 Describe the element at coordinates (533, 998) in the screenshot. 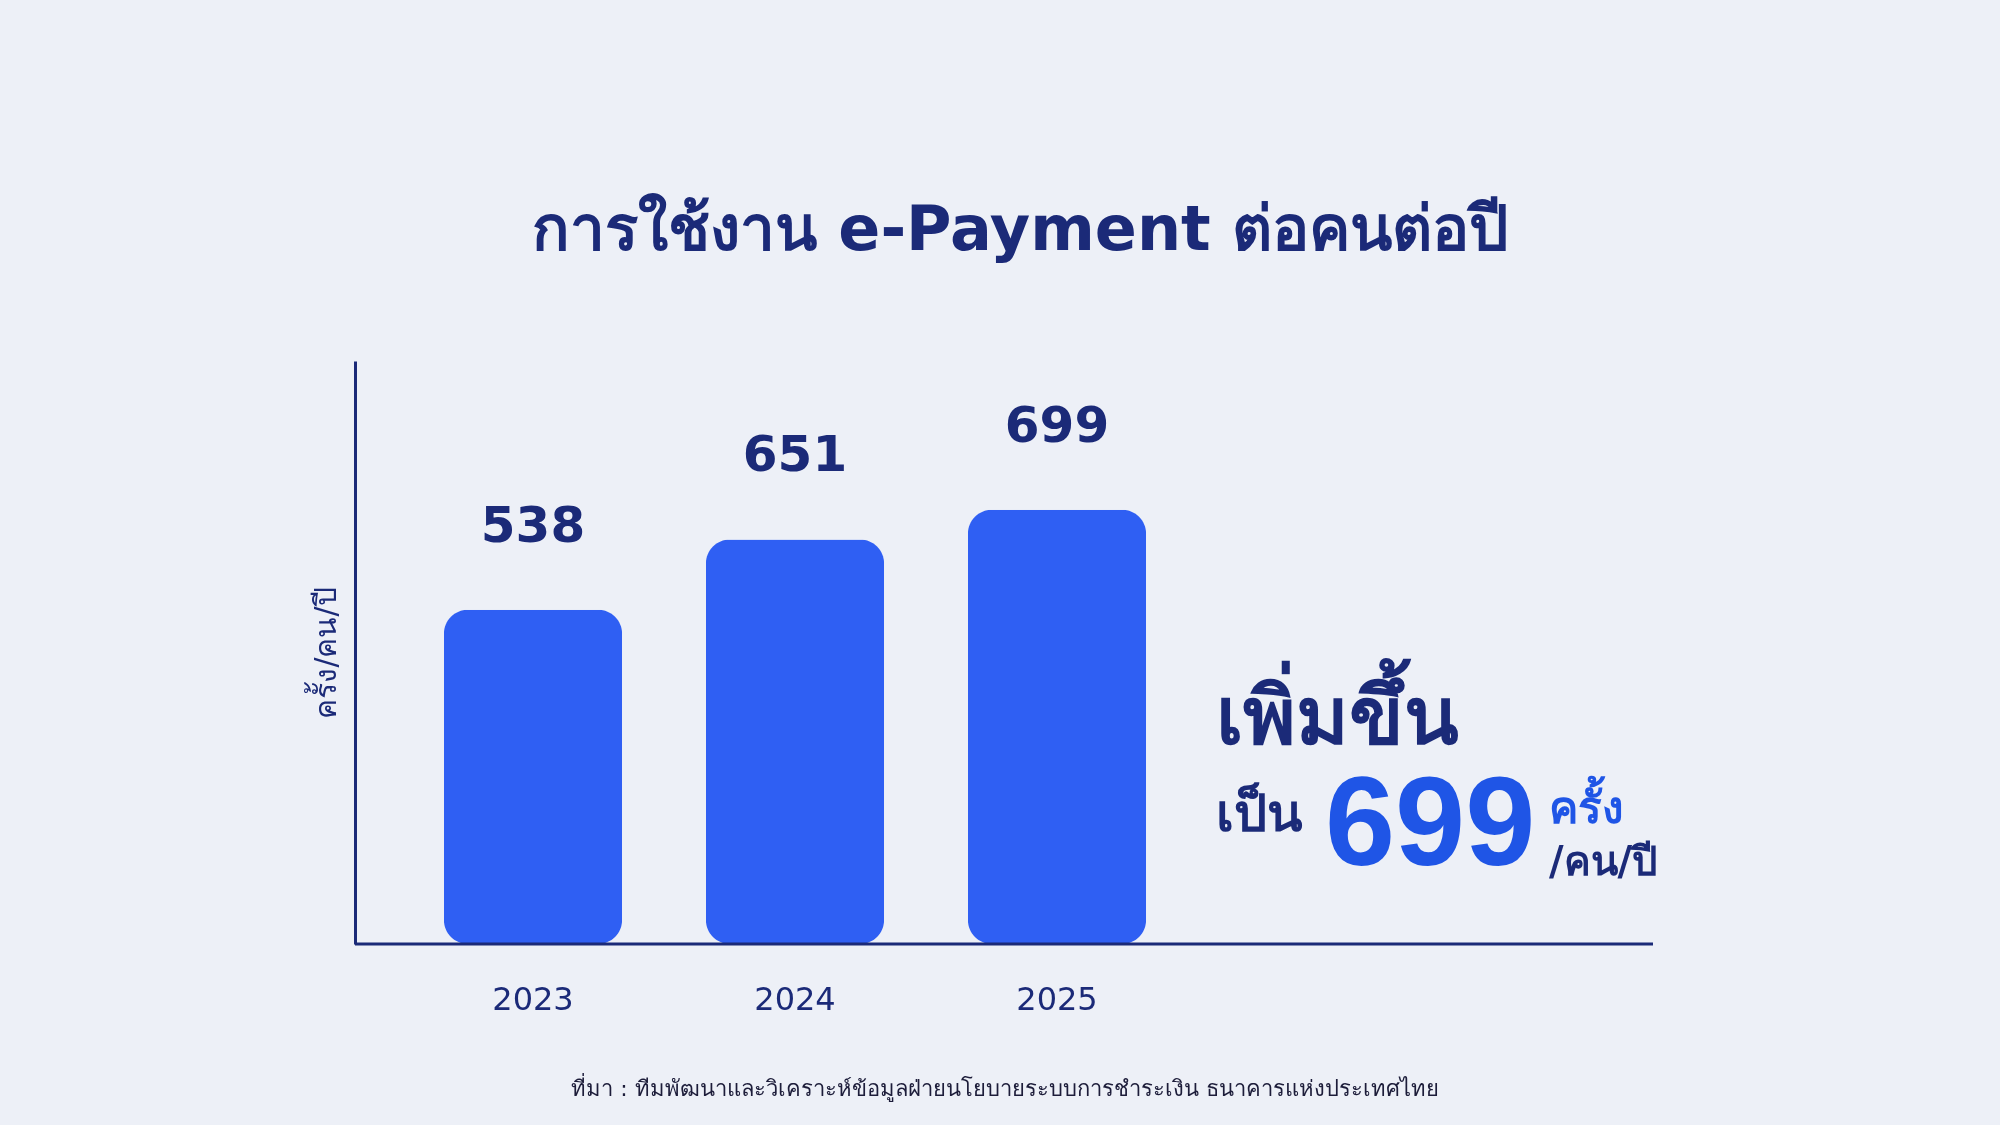

I see `x-tick-label: 2023` at that location.